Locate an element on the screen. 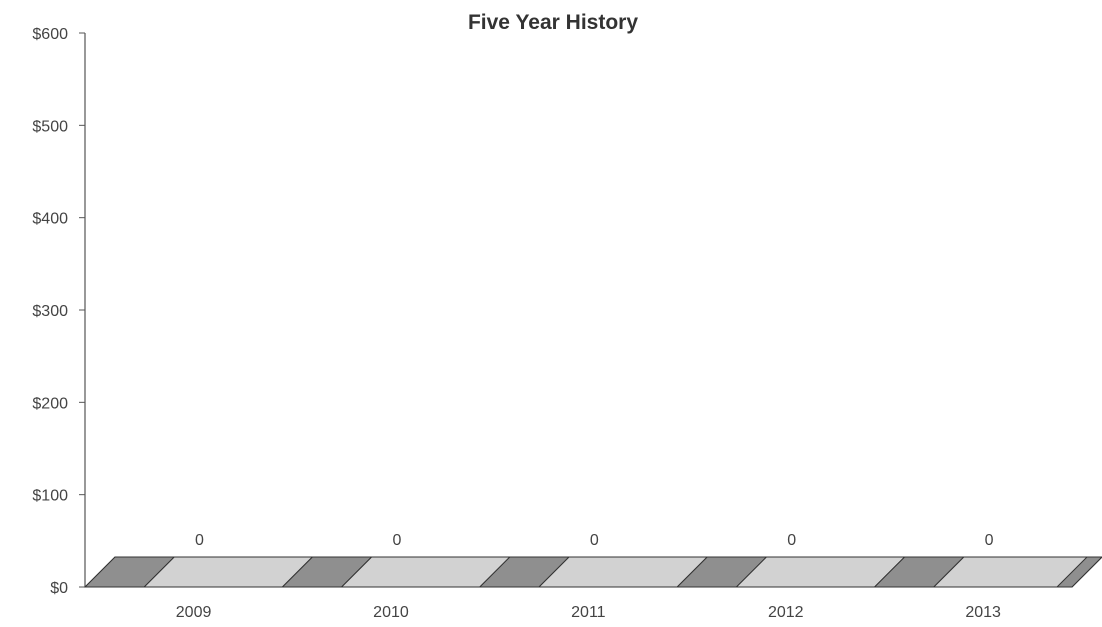  y-tick-label: $400 is located at coordinates (50, 219).